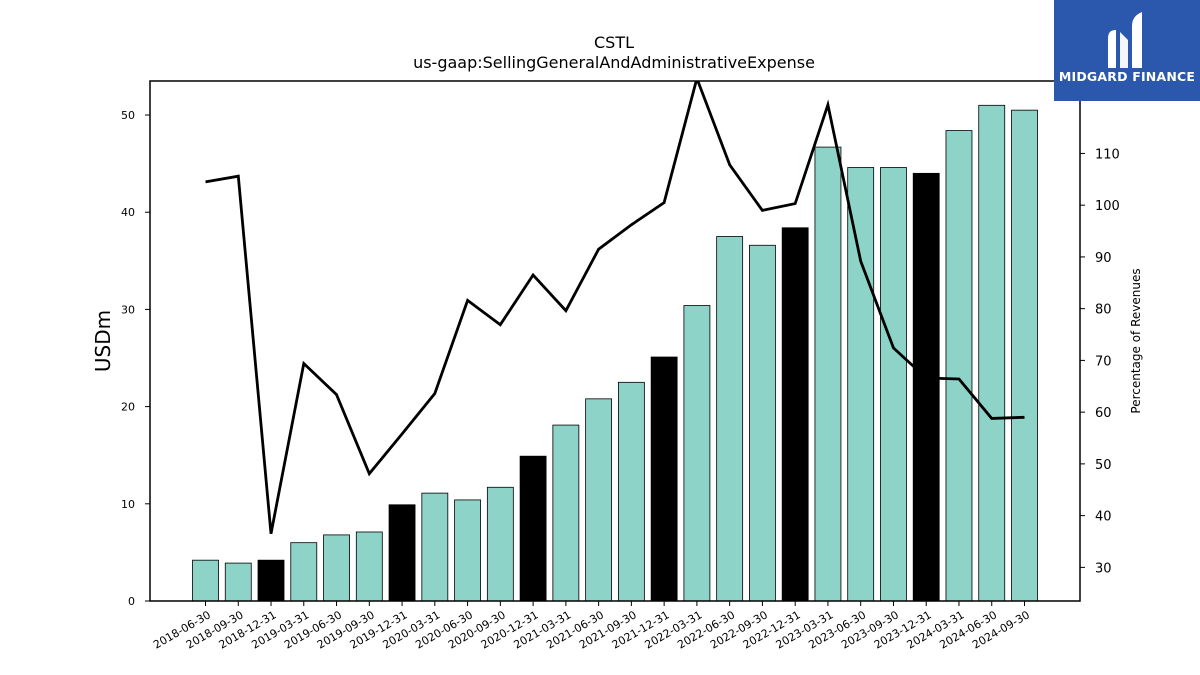  I want to click on y-tick-label: 40, so click(128, 212).